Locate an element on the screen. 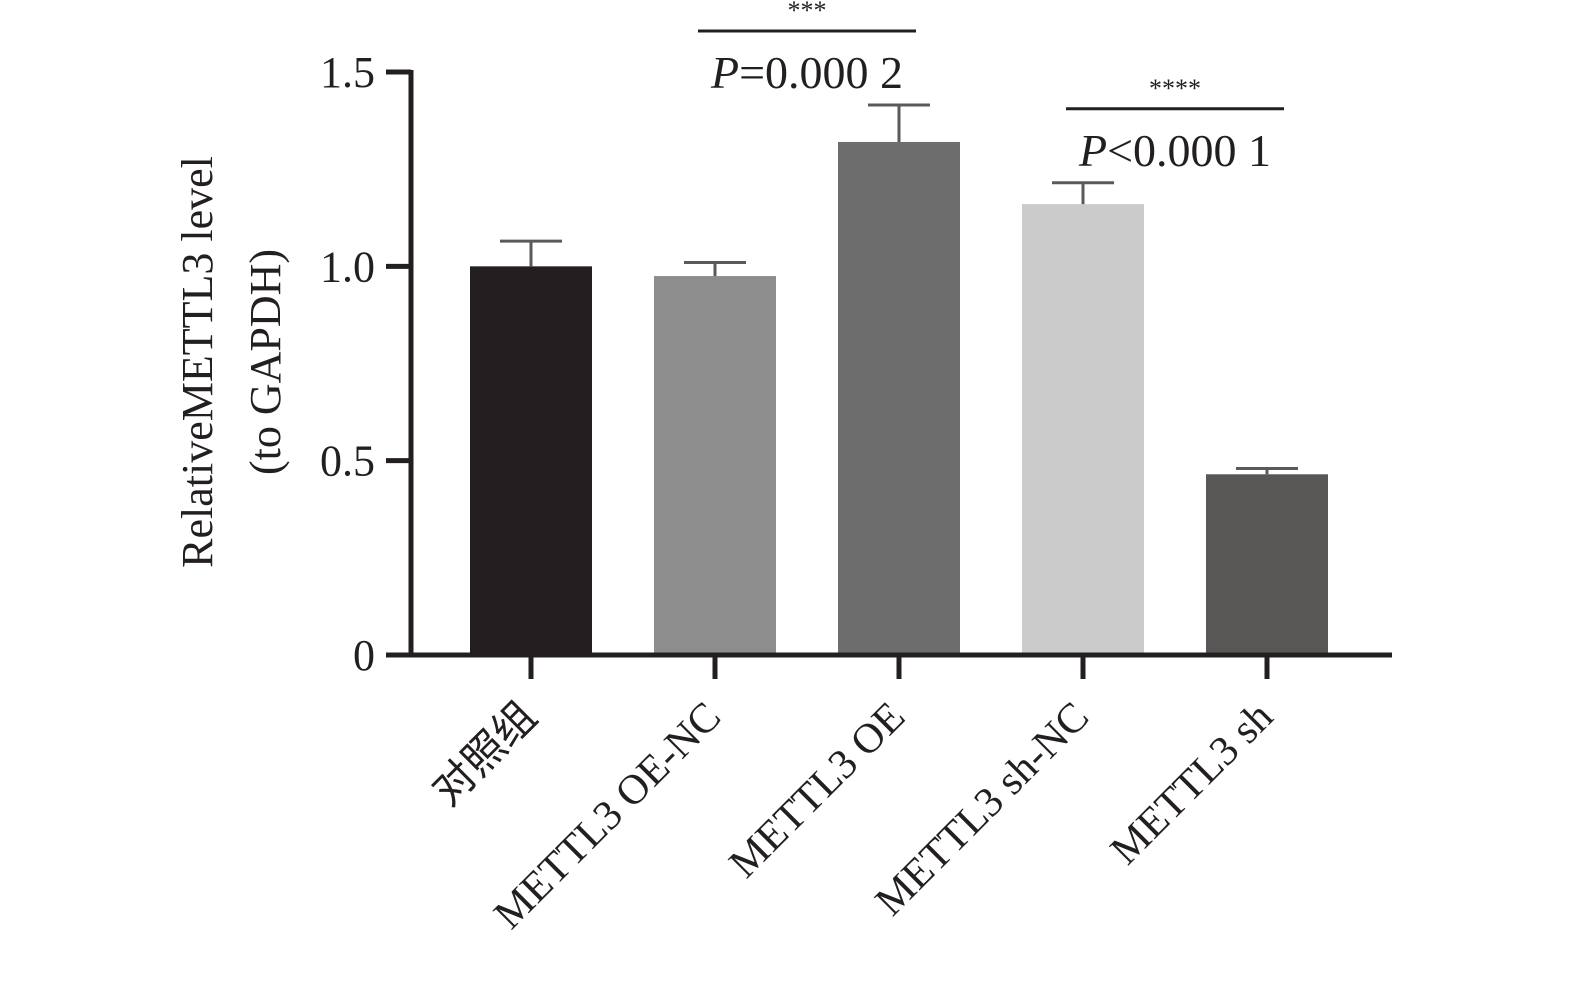 The height and width of the screenshot is (993, 1575). y-tick-label-2: 1.0 is located at coordinates (347, 266).